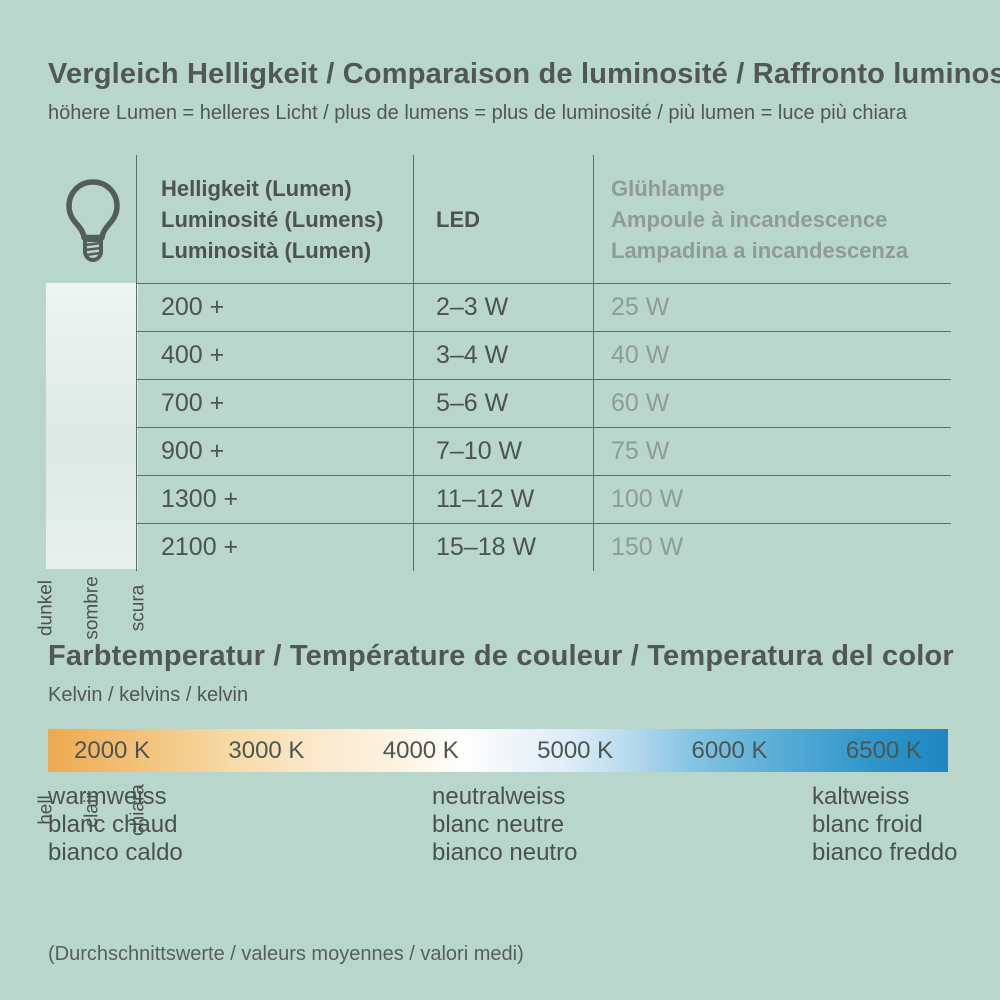  Describe the element at coordinates (883, 750) in the screenshot. I see `kelvin-tick: 6500 K` at that location.